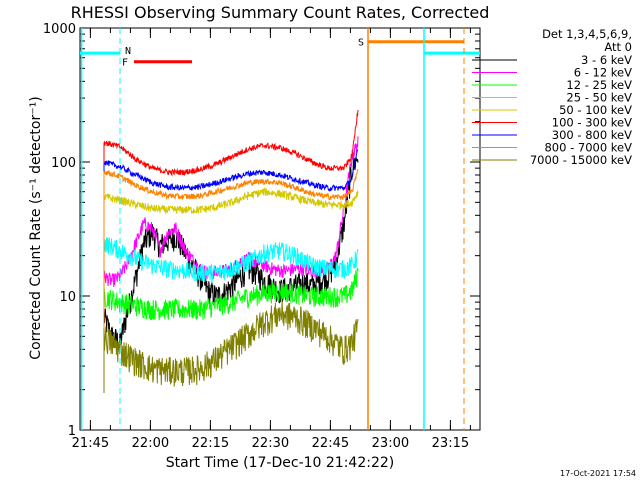 The height and width of the screenshot is (480, 640). Describe the element at coordinates (592, 135) in the screenshot. I see `legend-entry: 300 - 800 keV` at that location.